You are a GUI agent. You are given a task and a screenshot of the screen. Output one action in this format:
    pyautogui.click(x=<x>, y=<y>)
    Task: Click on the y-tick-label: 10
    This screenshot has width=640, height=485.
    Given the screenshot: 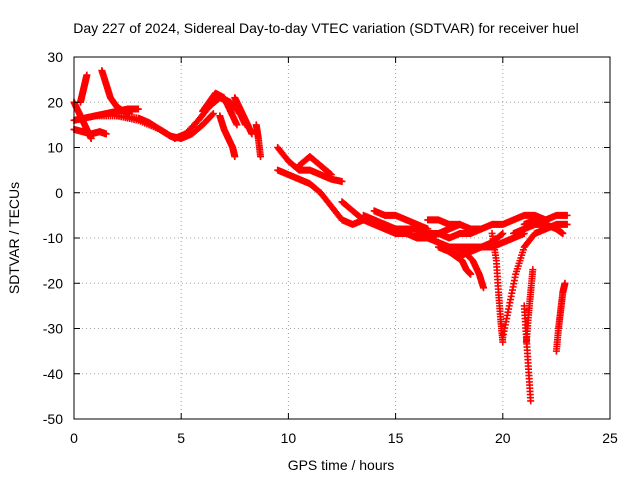 What is the action you would take?
    pyautogui.click(x=55, y=148)
    